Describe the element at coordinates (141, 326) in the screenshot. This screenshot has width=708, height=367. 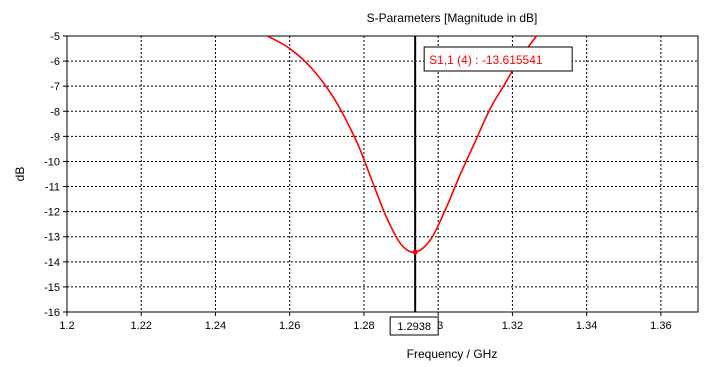
I see `x-tick-label: 1.22` at that location.